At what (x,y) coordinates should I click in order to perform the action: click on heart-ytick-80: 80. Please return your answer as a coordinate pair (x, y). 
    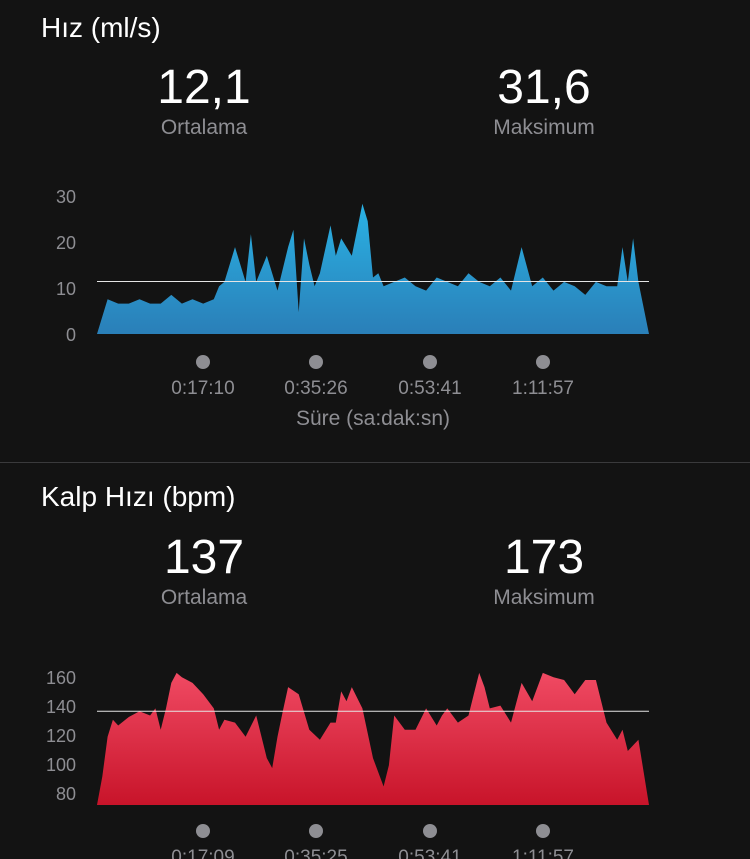
    Looking at the image, I should click on (66, 794).